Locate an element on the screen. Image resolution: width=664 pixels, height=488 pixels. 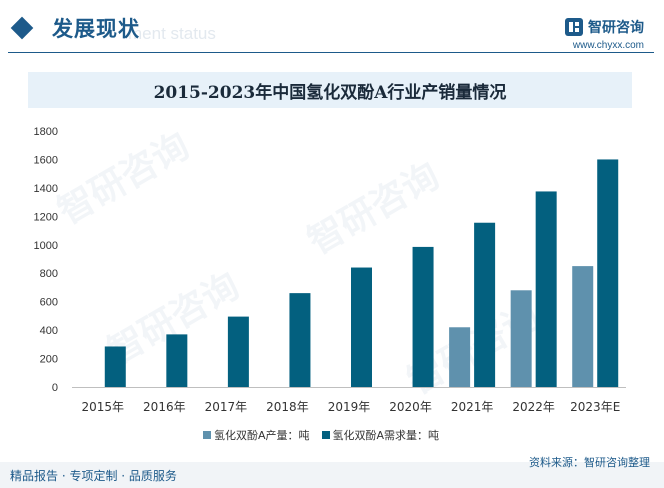
footer-bar is located at coordinates (332, 475).